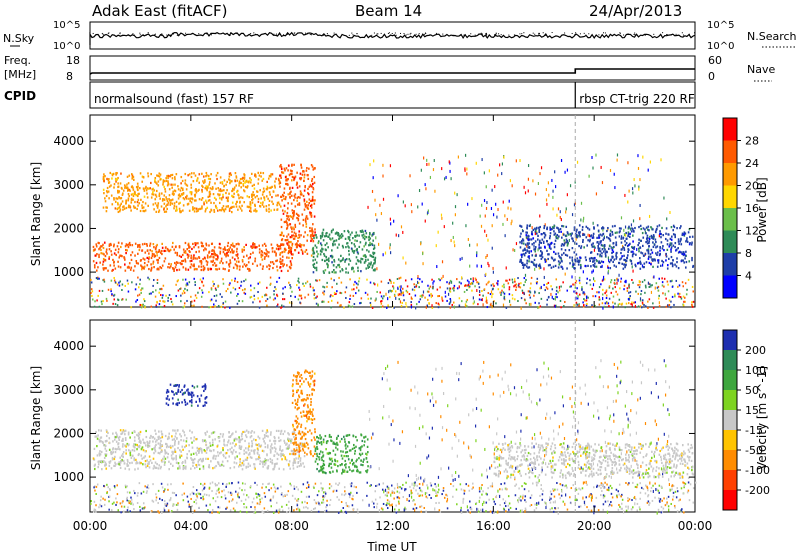 This screenshot has width=800, height=558. I want to click on date-title: 24/Apr/2013, so click(635, 11).